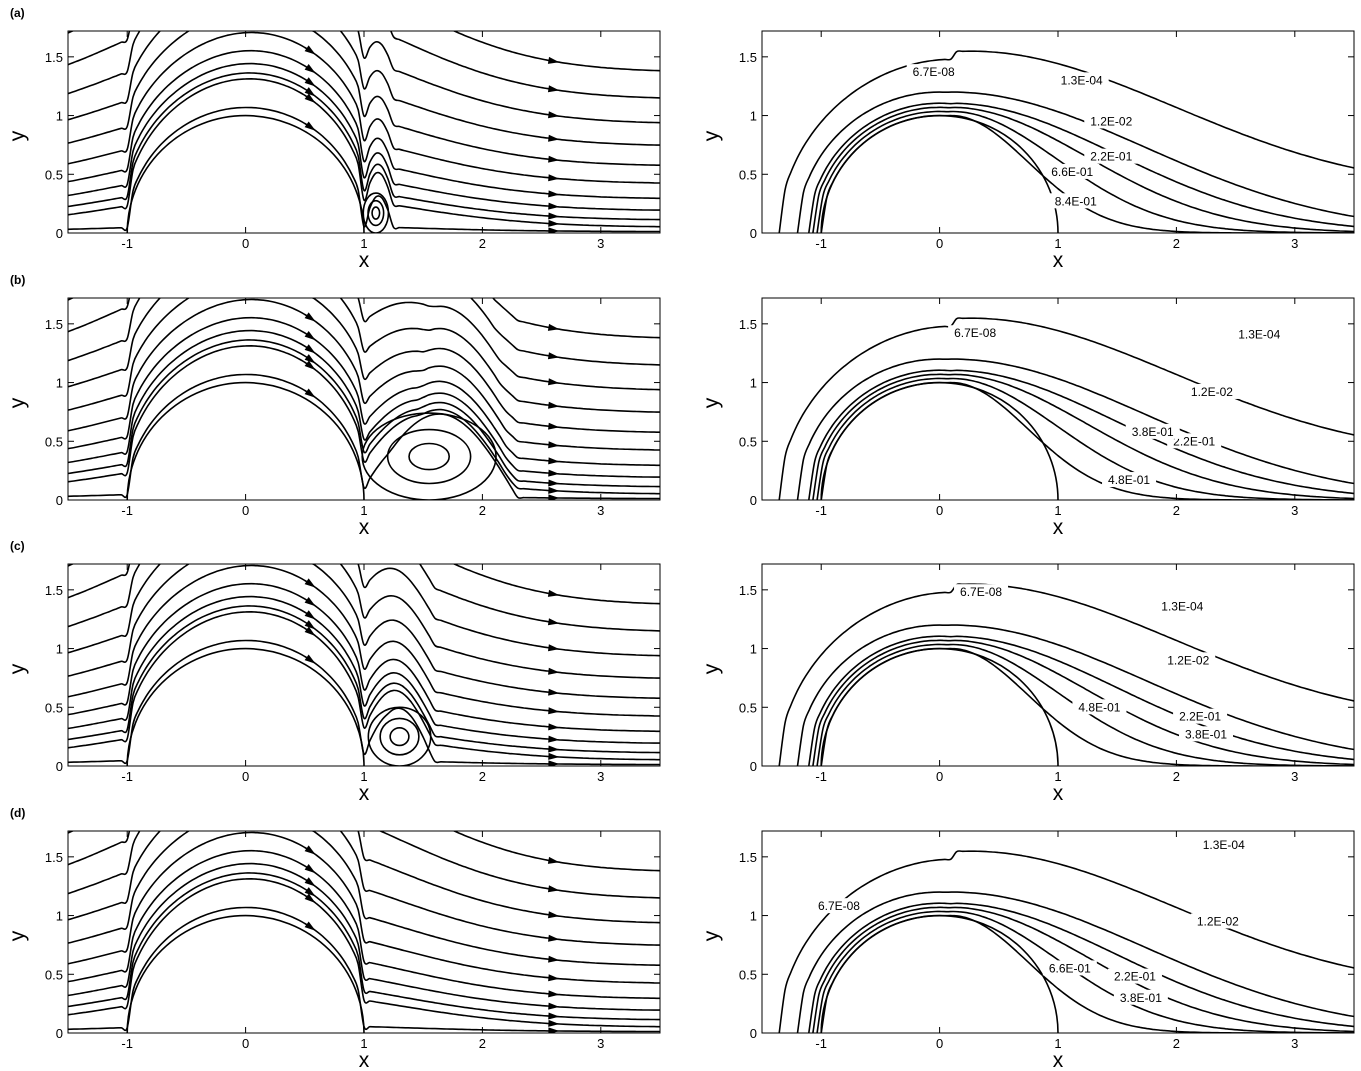  I want to click on contour-label: 1.2E-02, so click(1218, 921).